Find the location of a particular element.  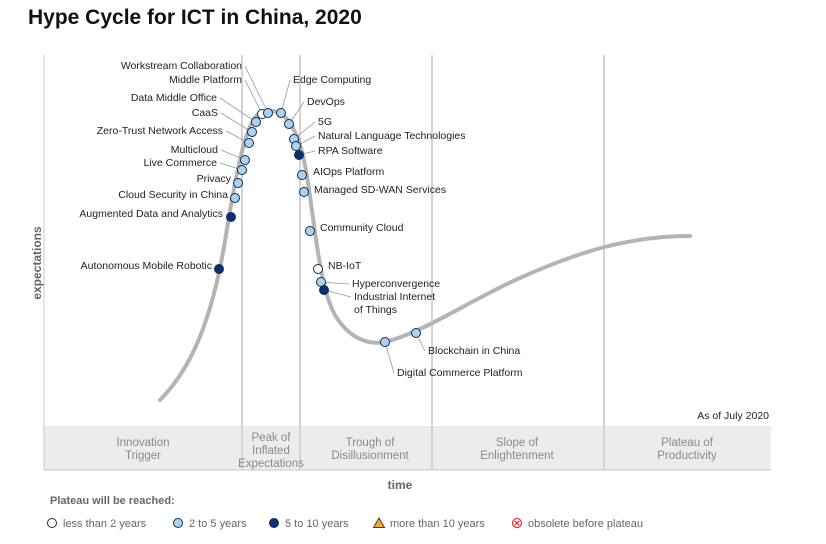

tech-label: Augmented Data and Analytics is located at coordinates (151, 214).